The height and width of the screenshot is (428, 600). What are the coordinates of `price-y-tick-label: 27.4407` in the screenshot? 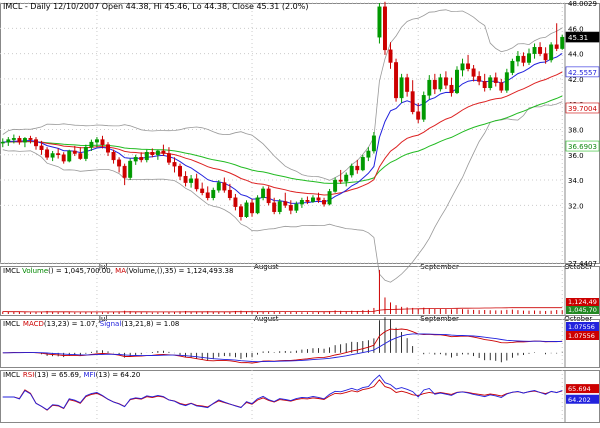 It's located at (582, 264).